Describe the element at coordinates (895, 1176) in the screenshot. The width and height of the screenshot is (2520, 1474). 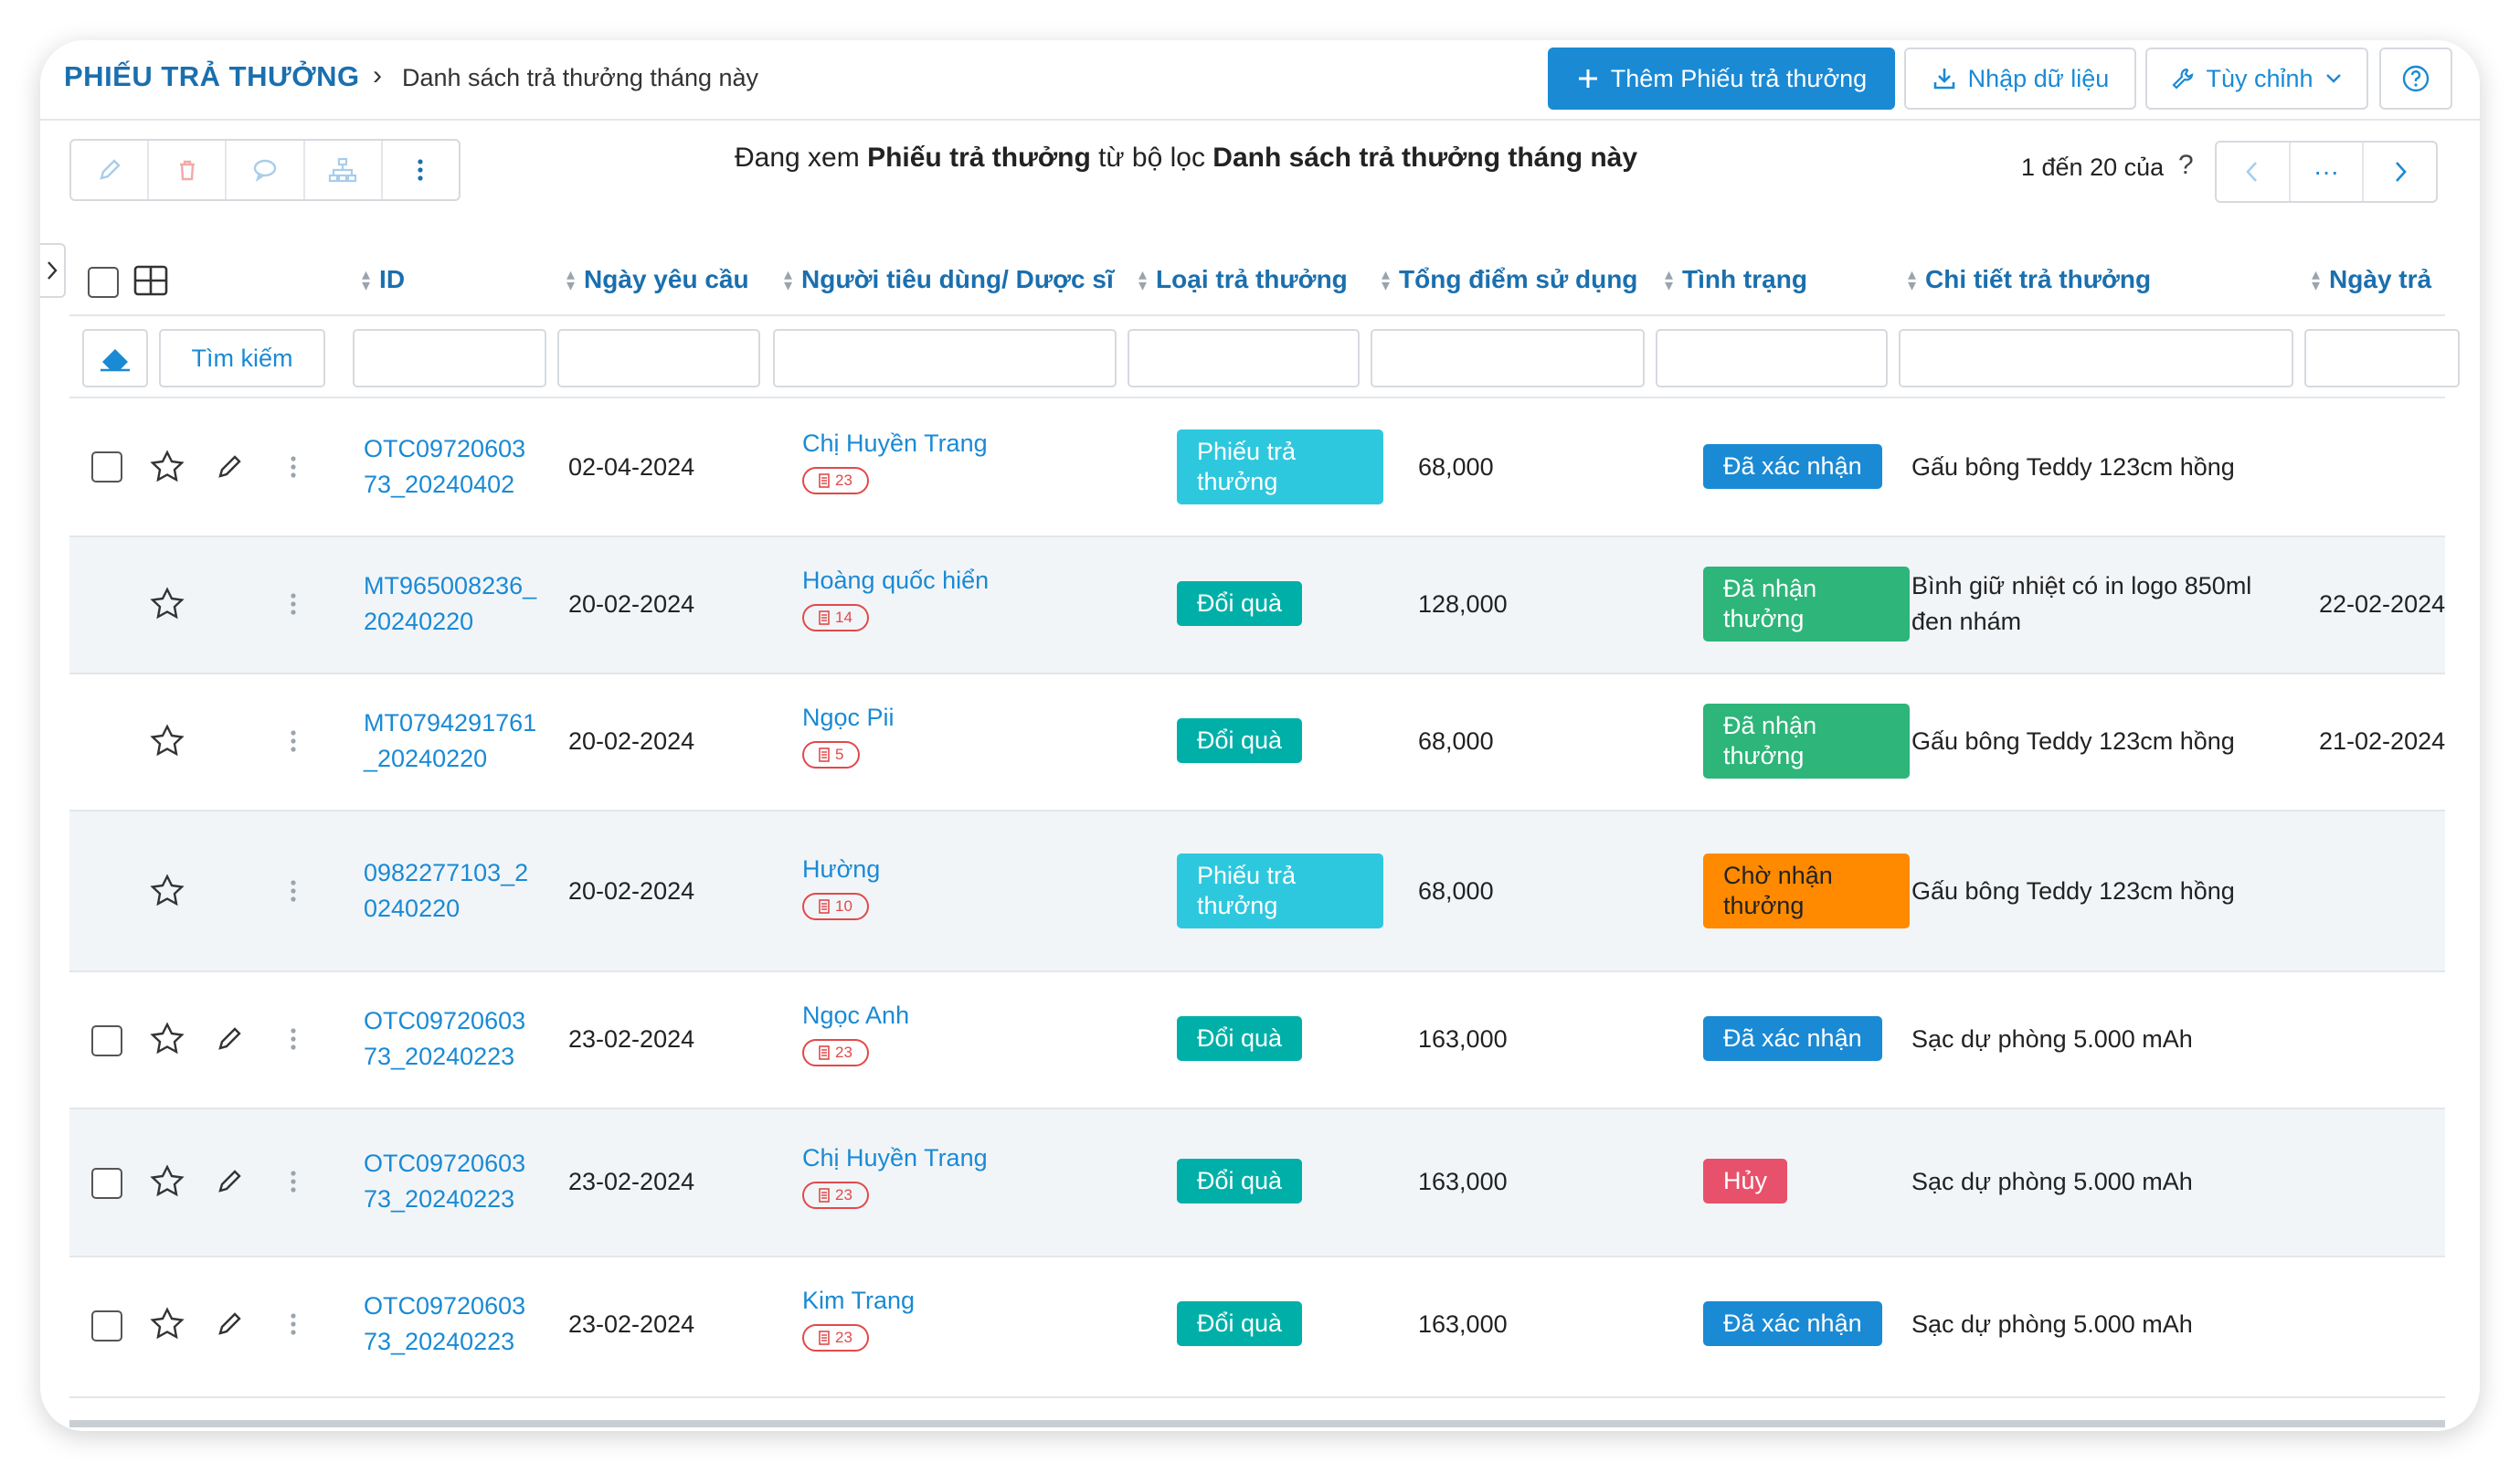
I see `row-customer: Chị Huyền Trang 23` at that location.